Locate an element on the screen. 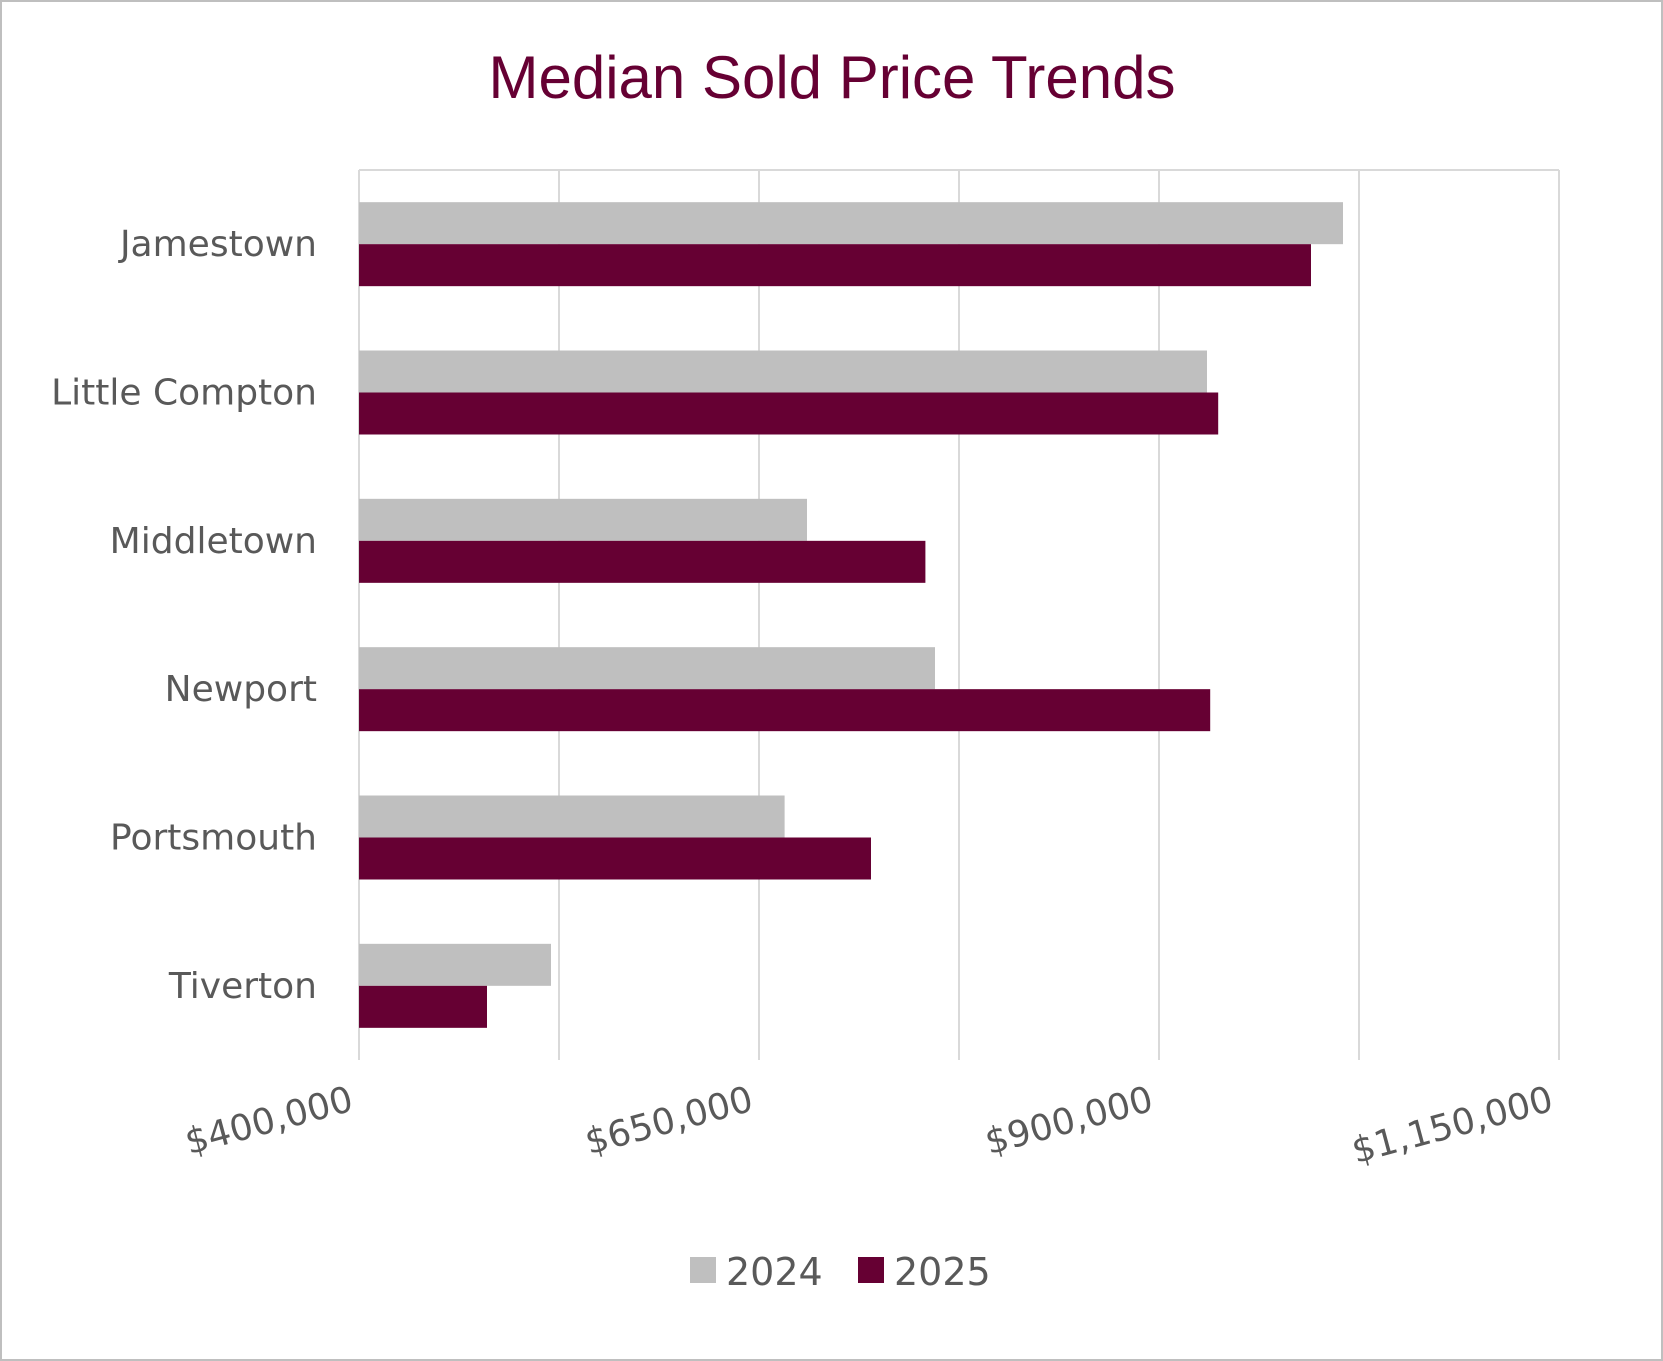 Image resolution: width=1663 pixels, height=1361 pixels. legend-swatch-2025 is located at coordinates (871, 1270).